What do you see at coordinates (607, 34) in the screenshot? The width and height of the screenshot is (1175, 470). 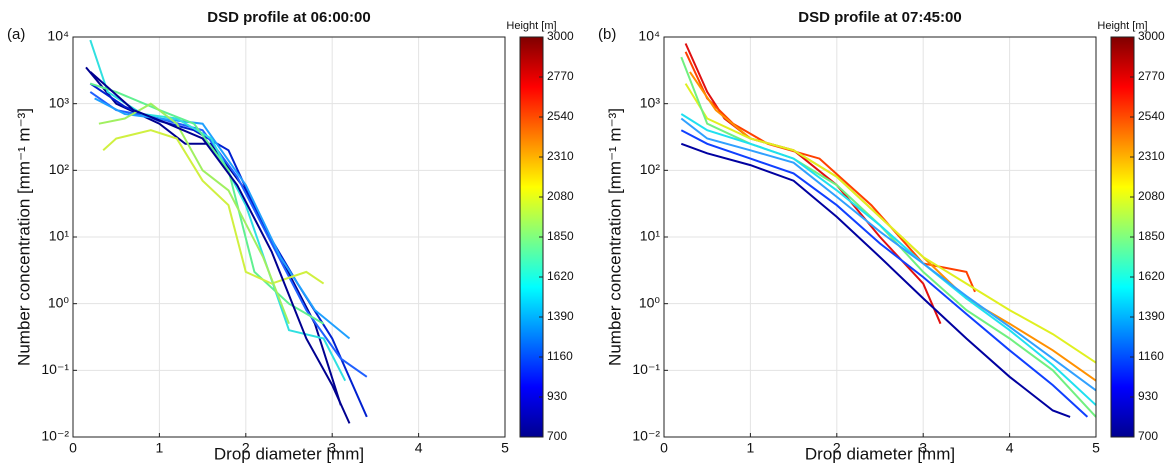 I see `panel-label: (b)` at bounding box center [607, 34].